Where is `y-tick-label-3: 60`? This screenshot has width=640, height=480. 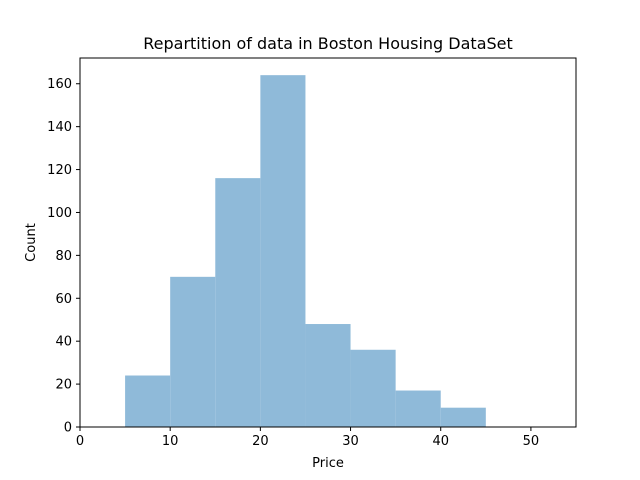 y-tick-label-3: 60 is located at coordinates (63, 299).